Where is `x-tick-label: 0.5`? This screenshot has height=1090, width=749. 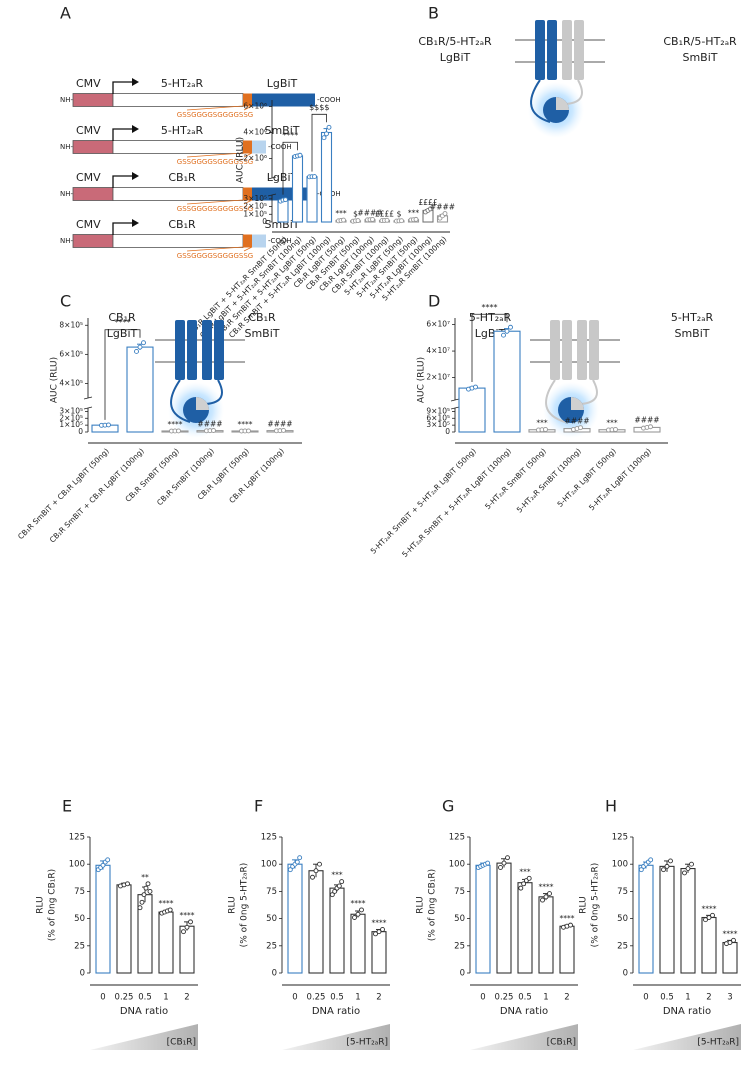 x-tick-label: 0.5 is located at coordinates (145, 998).